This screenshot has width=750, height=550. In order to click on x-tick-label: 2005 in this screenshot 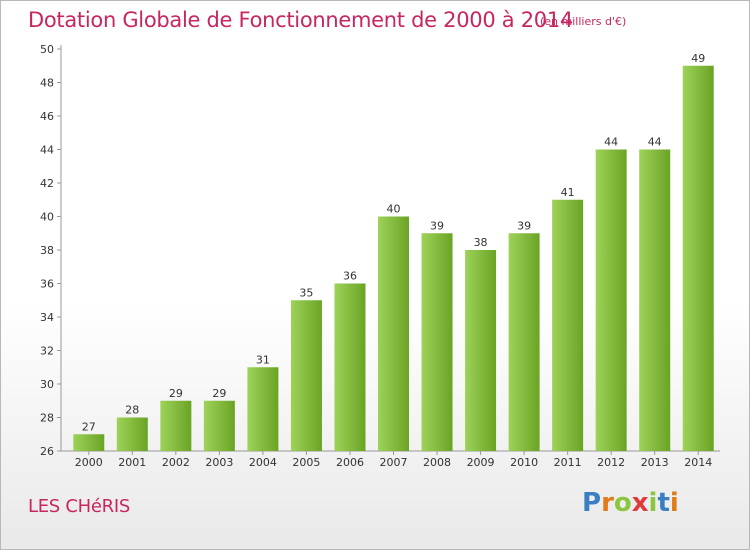, I will do `click(306, 462)`.